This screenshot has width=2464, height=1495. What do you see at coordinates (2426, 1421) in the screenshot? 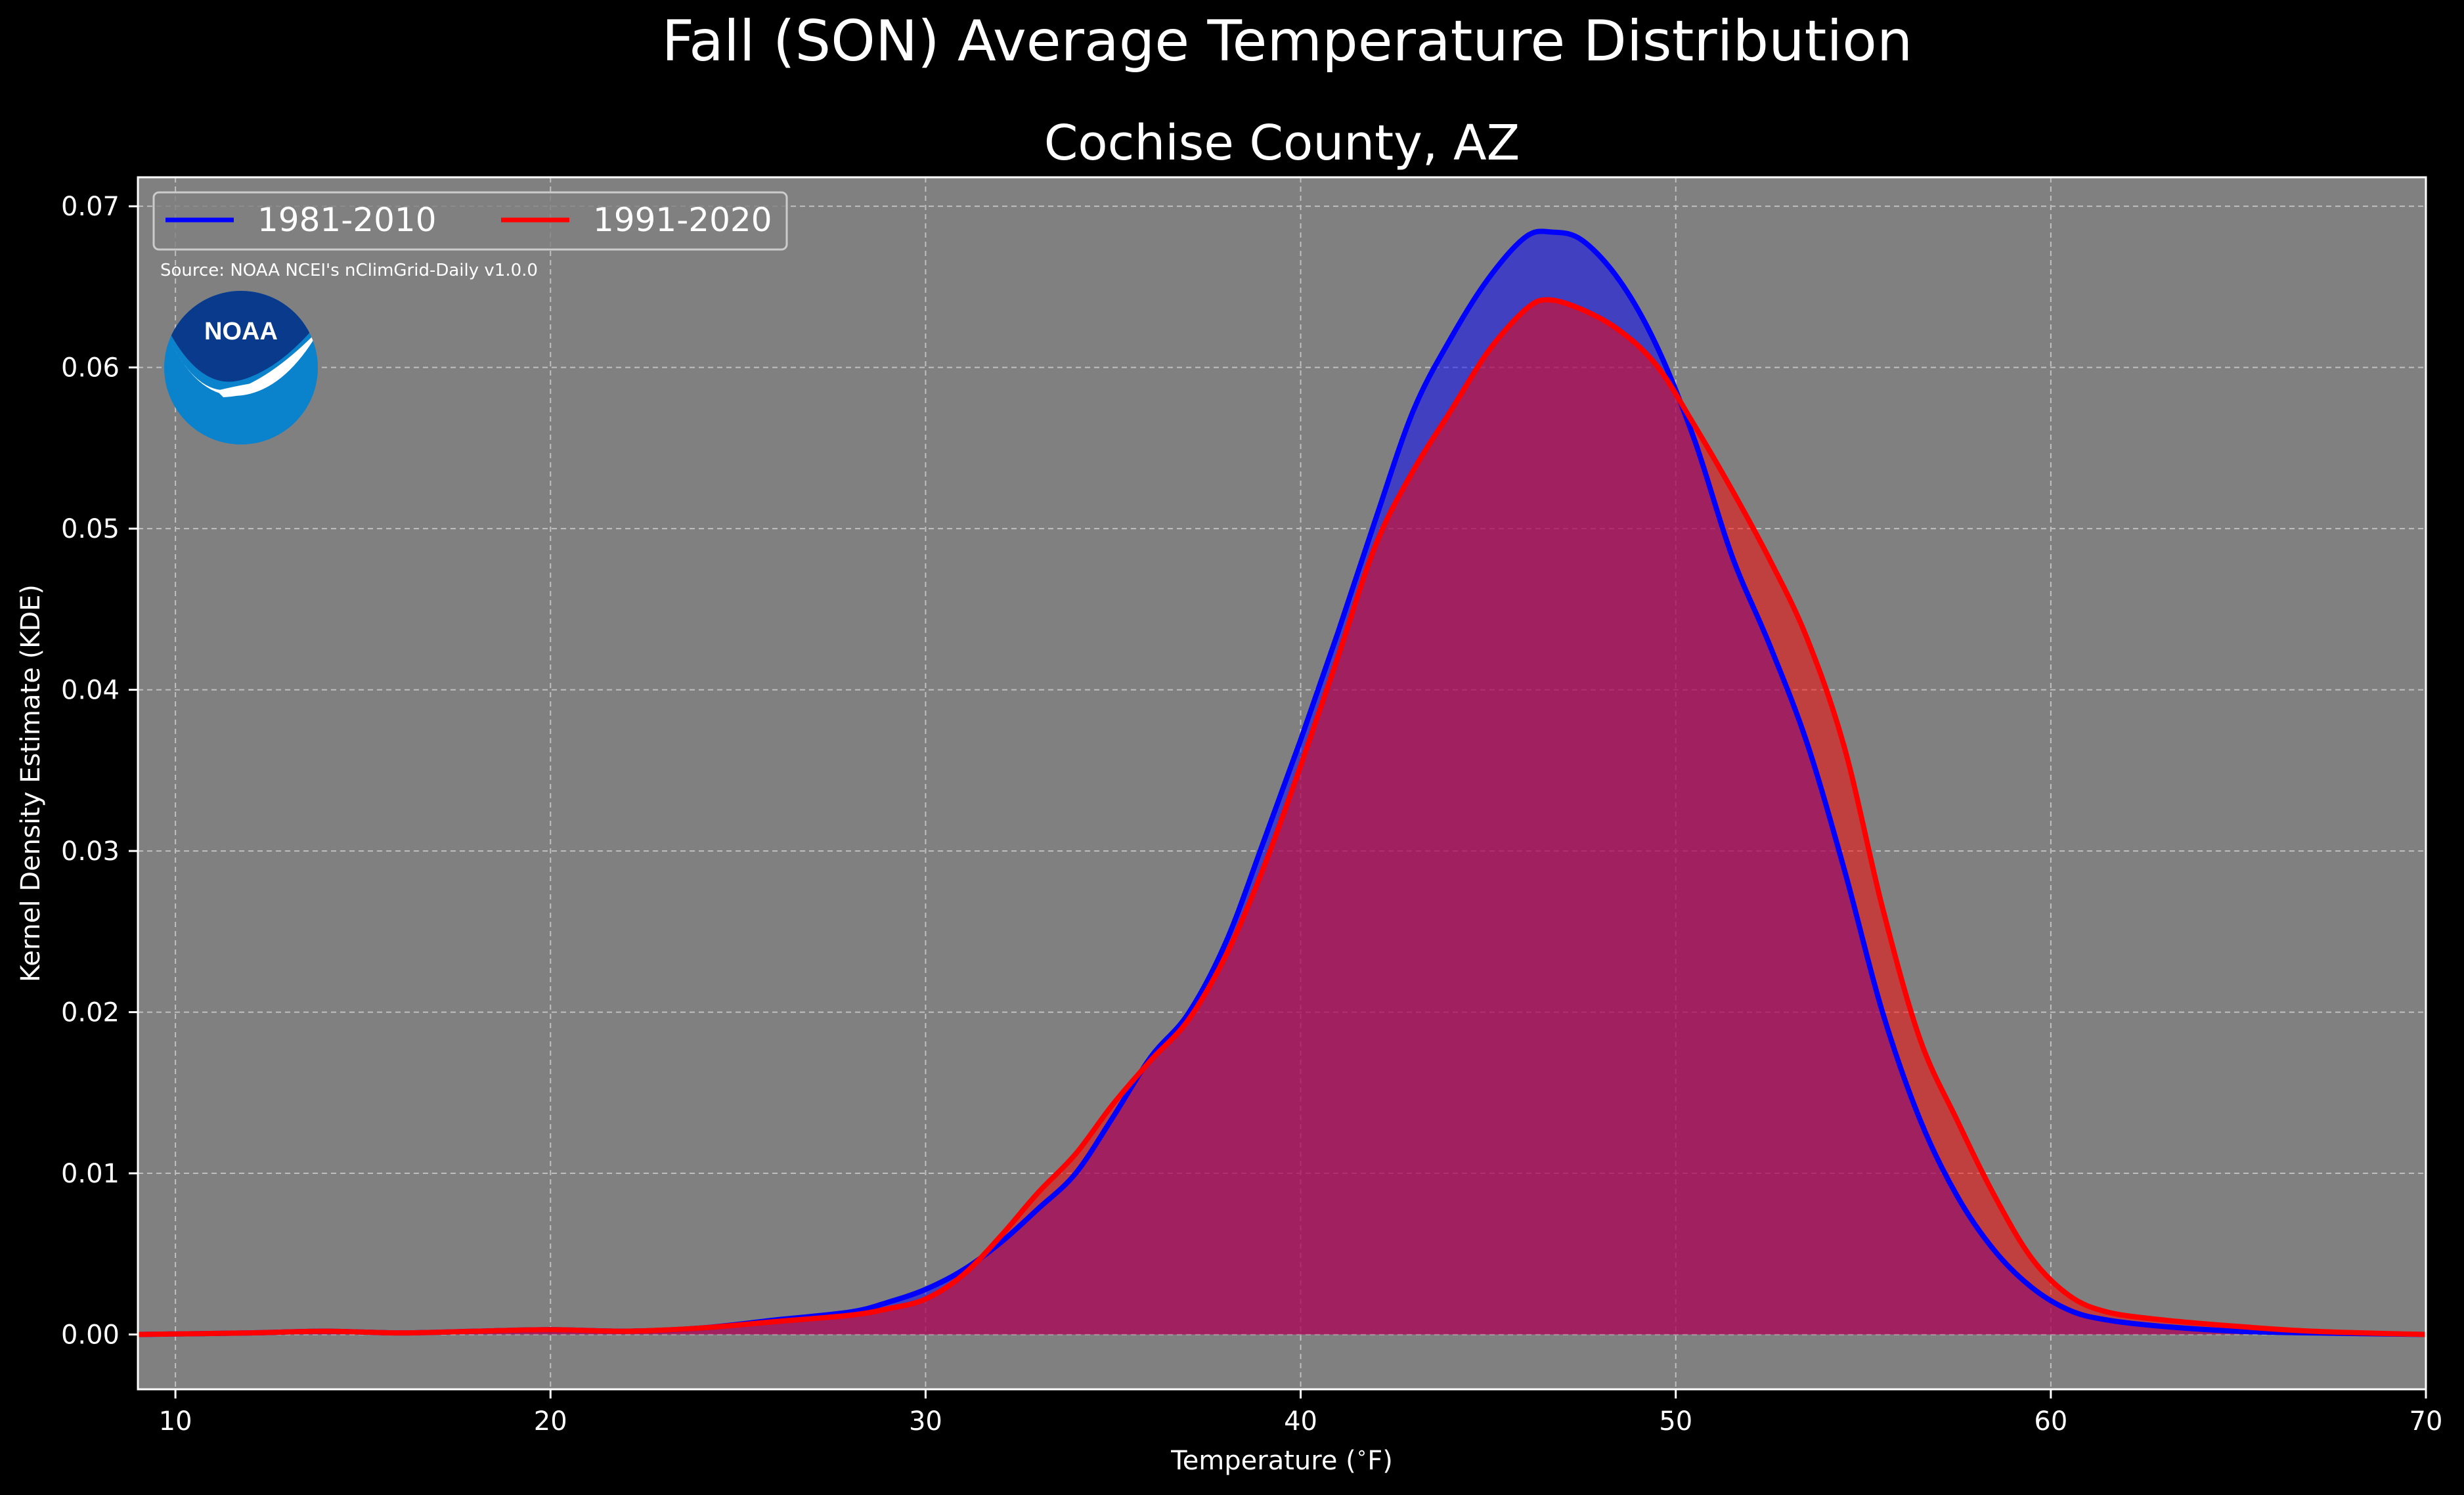
I see `x-tick-label: 70` at bounding box center [2426, 1421].